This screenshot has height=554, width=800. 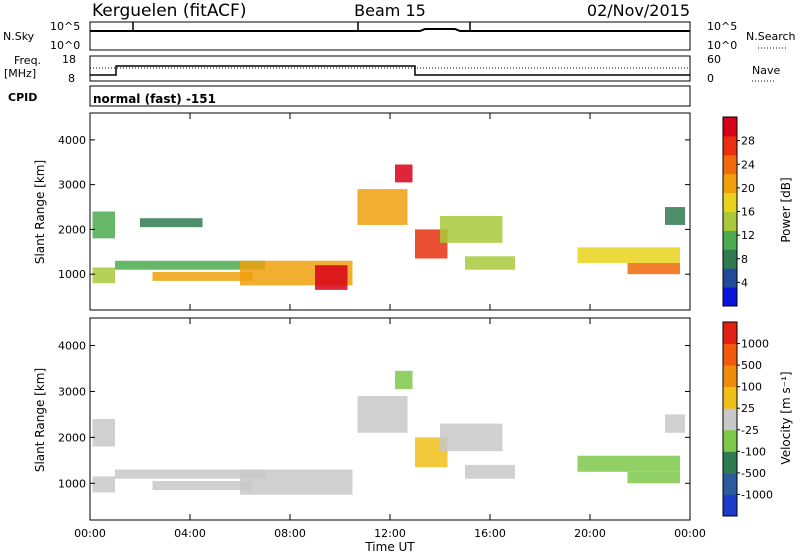 I want to click on colorbar-label-velocity-2: 100, so click(x=751, y=387).